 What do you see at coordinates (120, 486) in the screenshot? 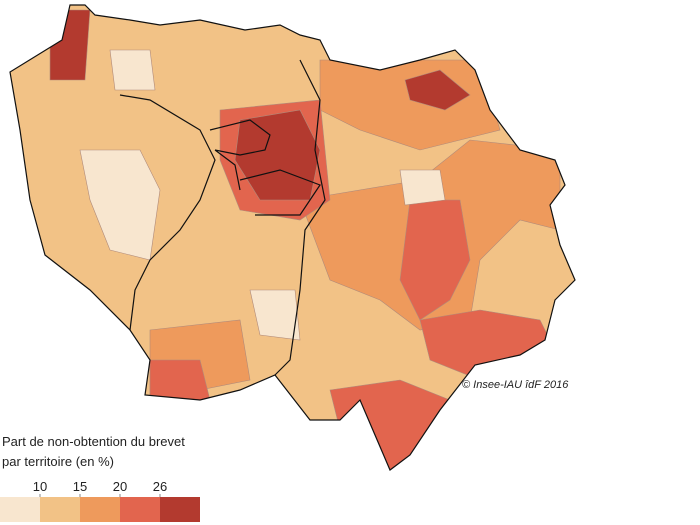
I see `legend-break-label: 20` at bounding box center [120, 486].